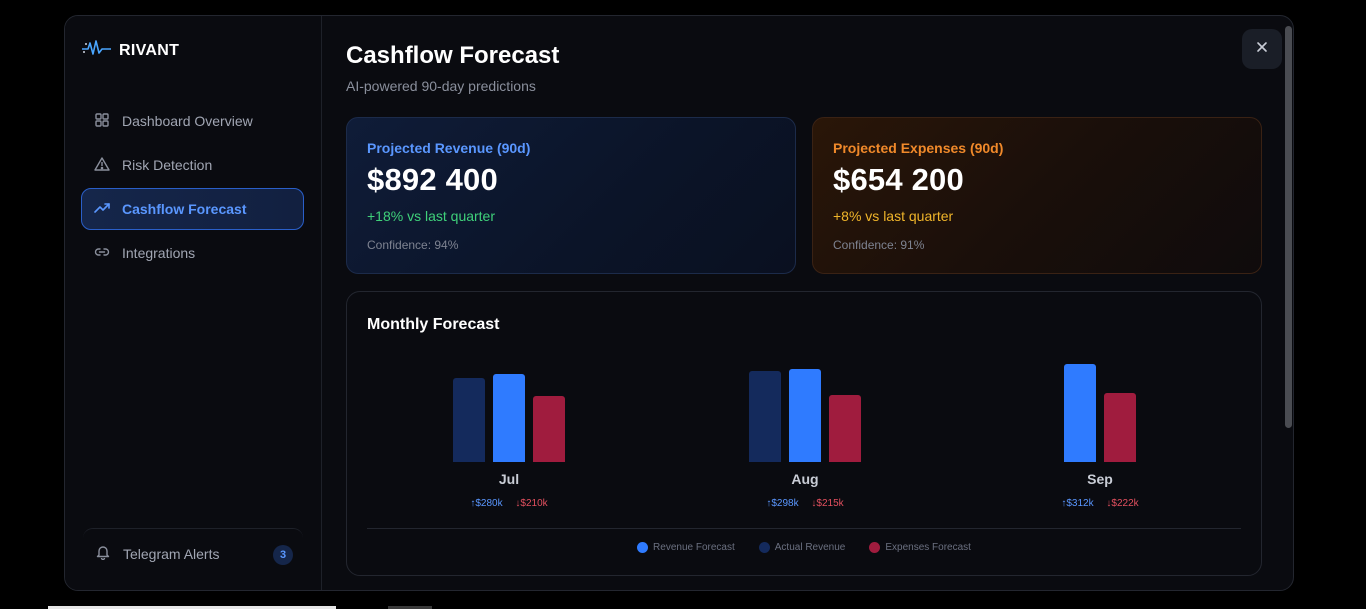 Image resolution: width=1366 pixels, height=609 pixels. What do you see at coordinates (149, 50) in the screenshot?
I see `brand-name: RIVANT` at bounding box center [149, 50].